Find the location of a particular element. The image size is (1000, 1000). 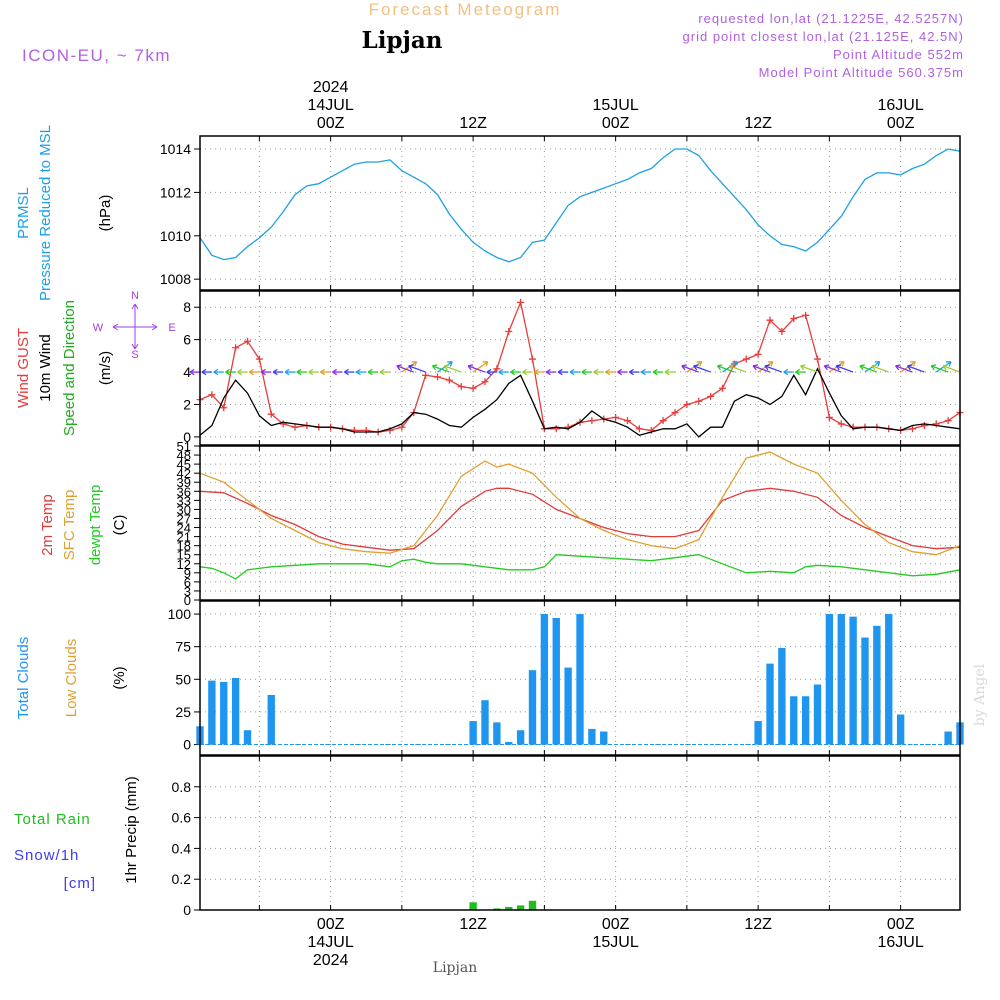

time-label-top: 00Z is located at coordinates (901, 123).